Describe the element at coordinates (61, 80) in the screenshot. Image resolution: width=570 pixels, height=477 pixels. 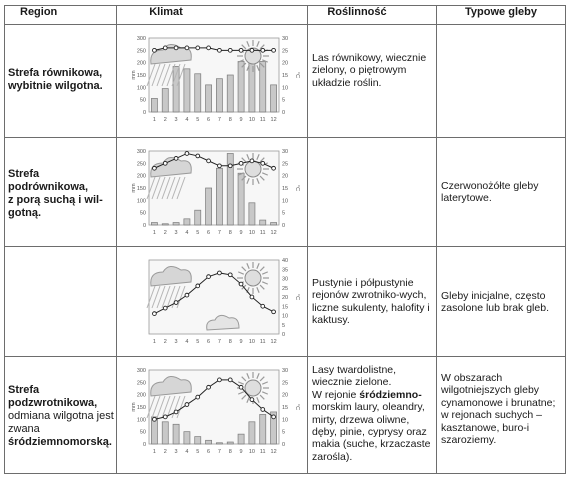
I see `region-cell-equatorial: Strefa równikowa, wybitnie wilgotna.` at that location.